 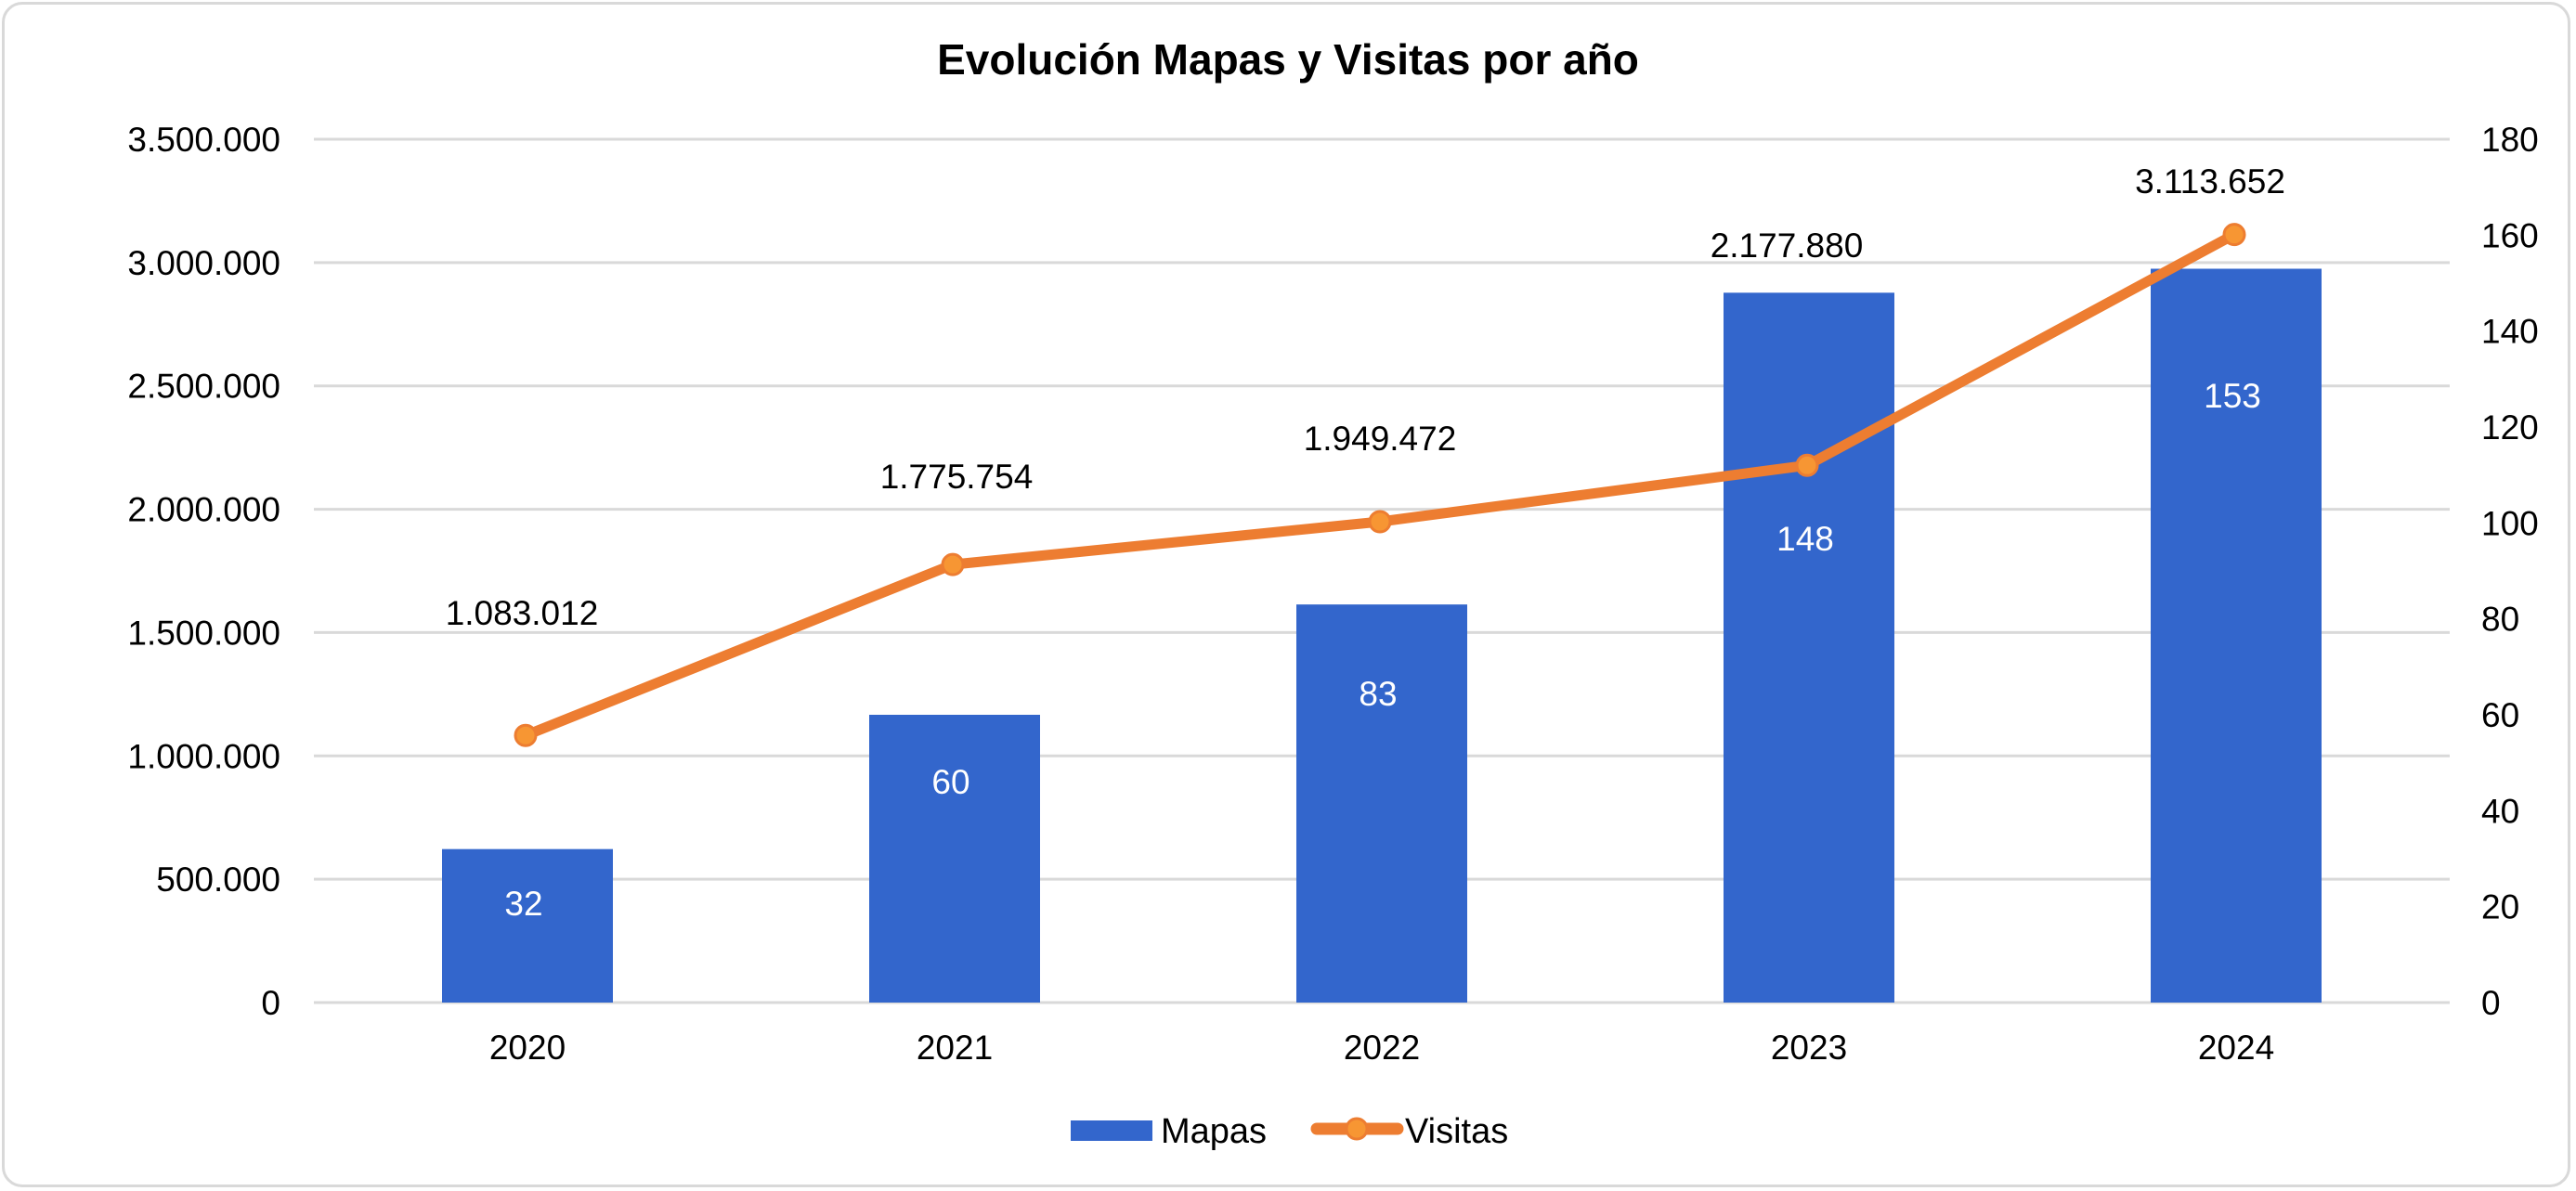 What do you see at coordinates (2510, 140) in the screenshot?
I see `right-tick-label: 180` at bounding box center [2510, 140].